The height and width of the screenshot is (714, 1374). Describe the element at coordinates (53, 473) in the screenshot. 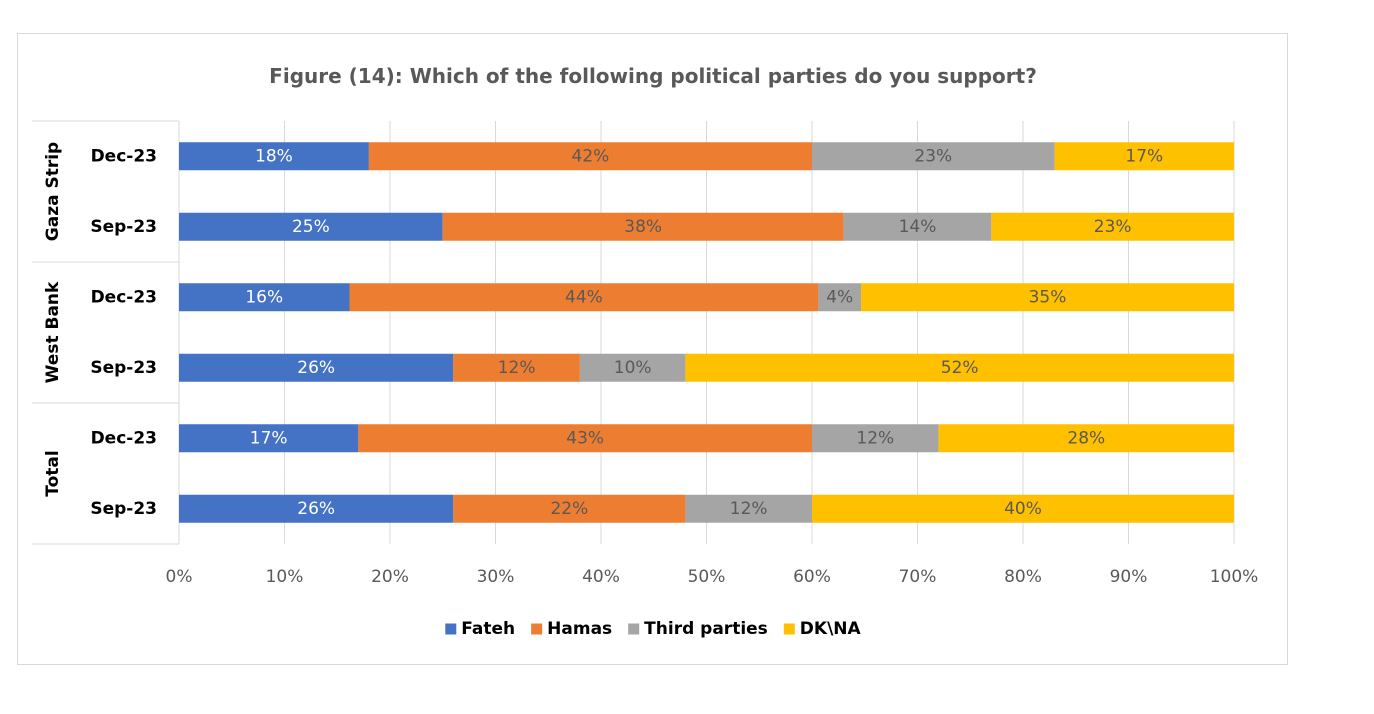

I see `group-label: Total` at that location.